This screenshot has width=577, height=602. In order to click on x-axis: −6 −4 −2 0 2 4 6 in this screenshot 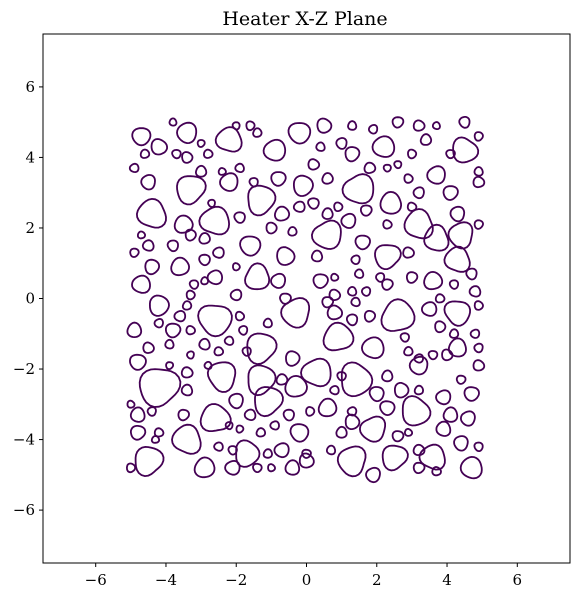, I will do `click(303, 576)`.